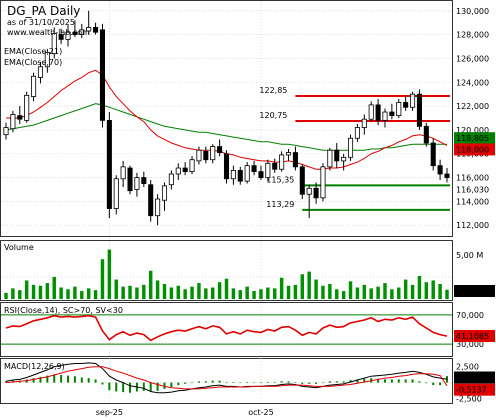  What do you see at coordinates (243, 274) in the screenshot?
I see `volume-bars: 5,00 M` at bounding box center [243, 274].